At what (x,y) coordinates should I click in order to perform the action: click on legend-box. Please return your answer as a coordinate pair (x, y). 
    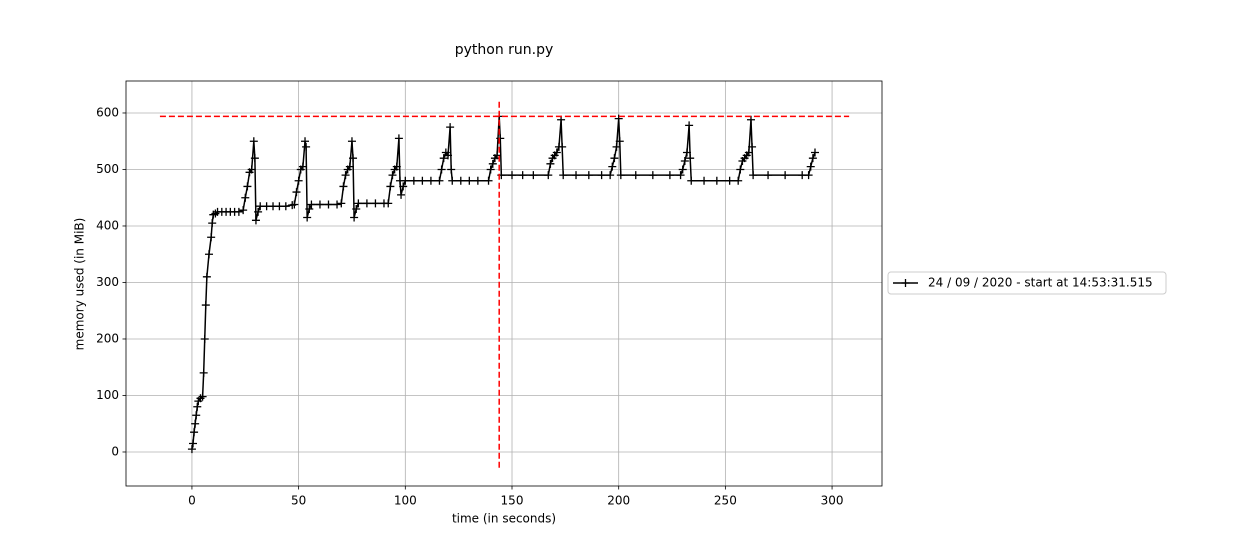
    Looking at the image, I should click on (1027, 283).